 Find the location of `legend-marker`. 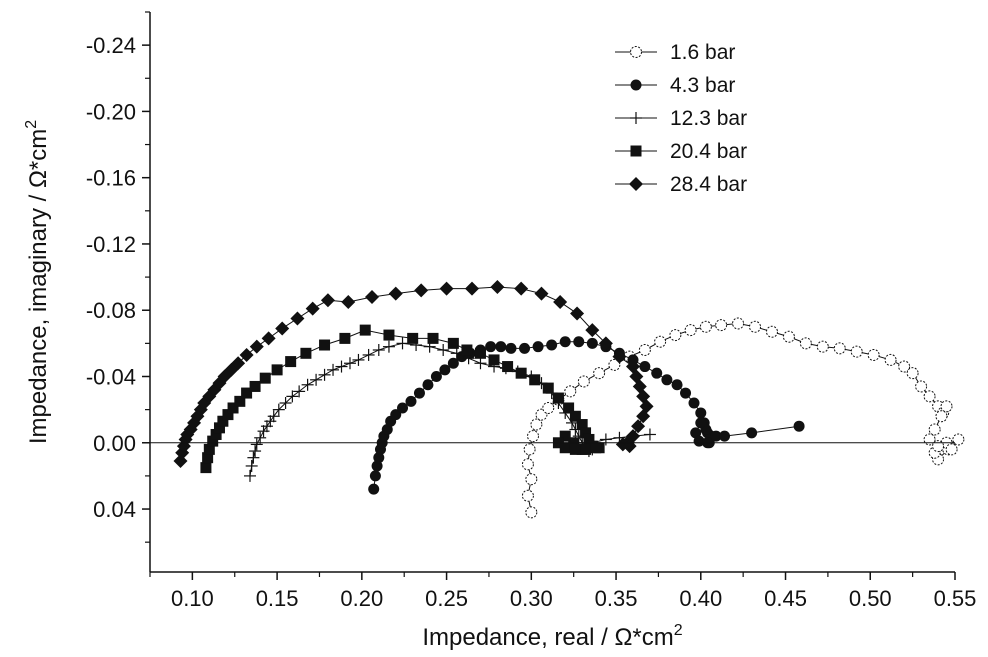

legend-marker is located at coordinates (636, 118).